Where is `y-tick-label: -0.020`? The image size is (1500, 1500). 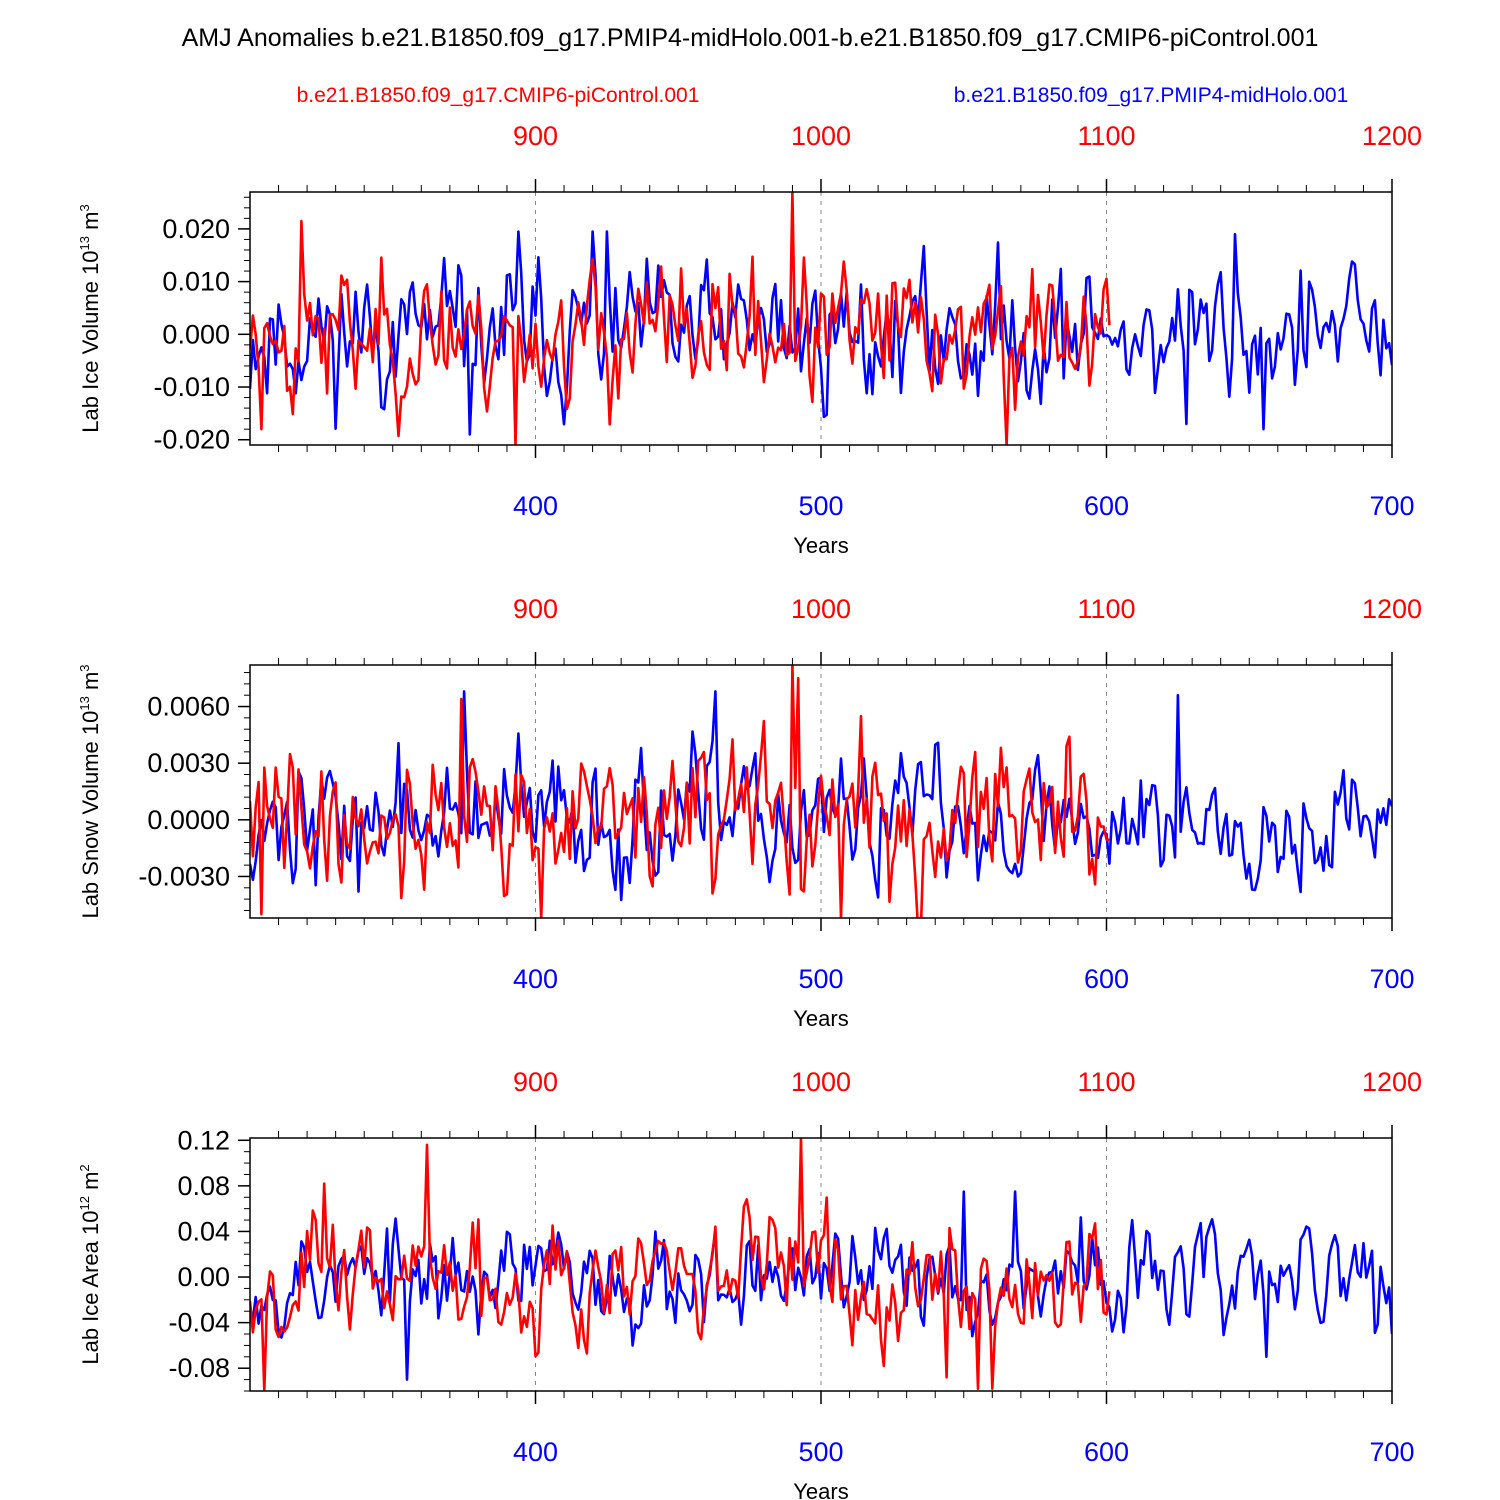
y-tick-label: -0.020 is located at coordinates (191, 440).